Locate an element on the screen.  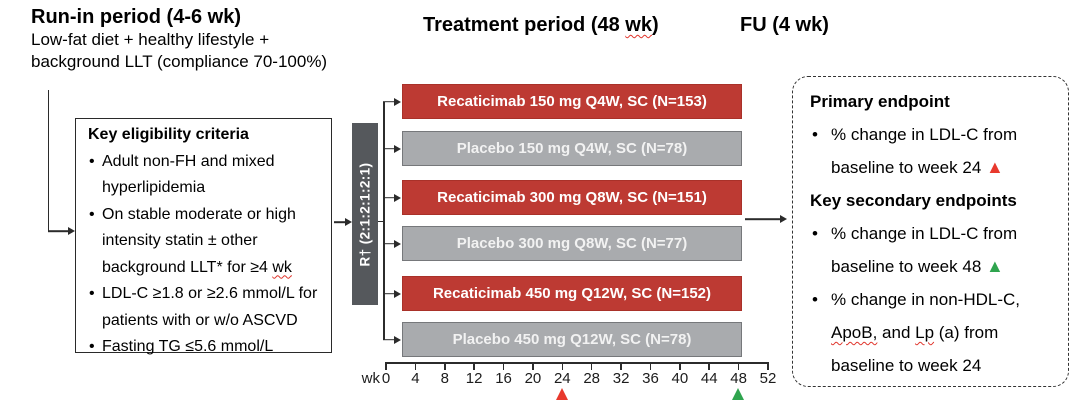
branch-vertical-line is located at coordinates (384, 220).